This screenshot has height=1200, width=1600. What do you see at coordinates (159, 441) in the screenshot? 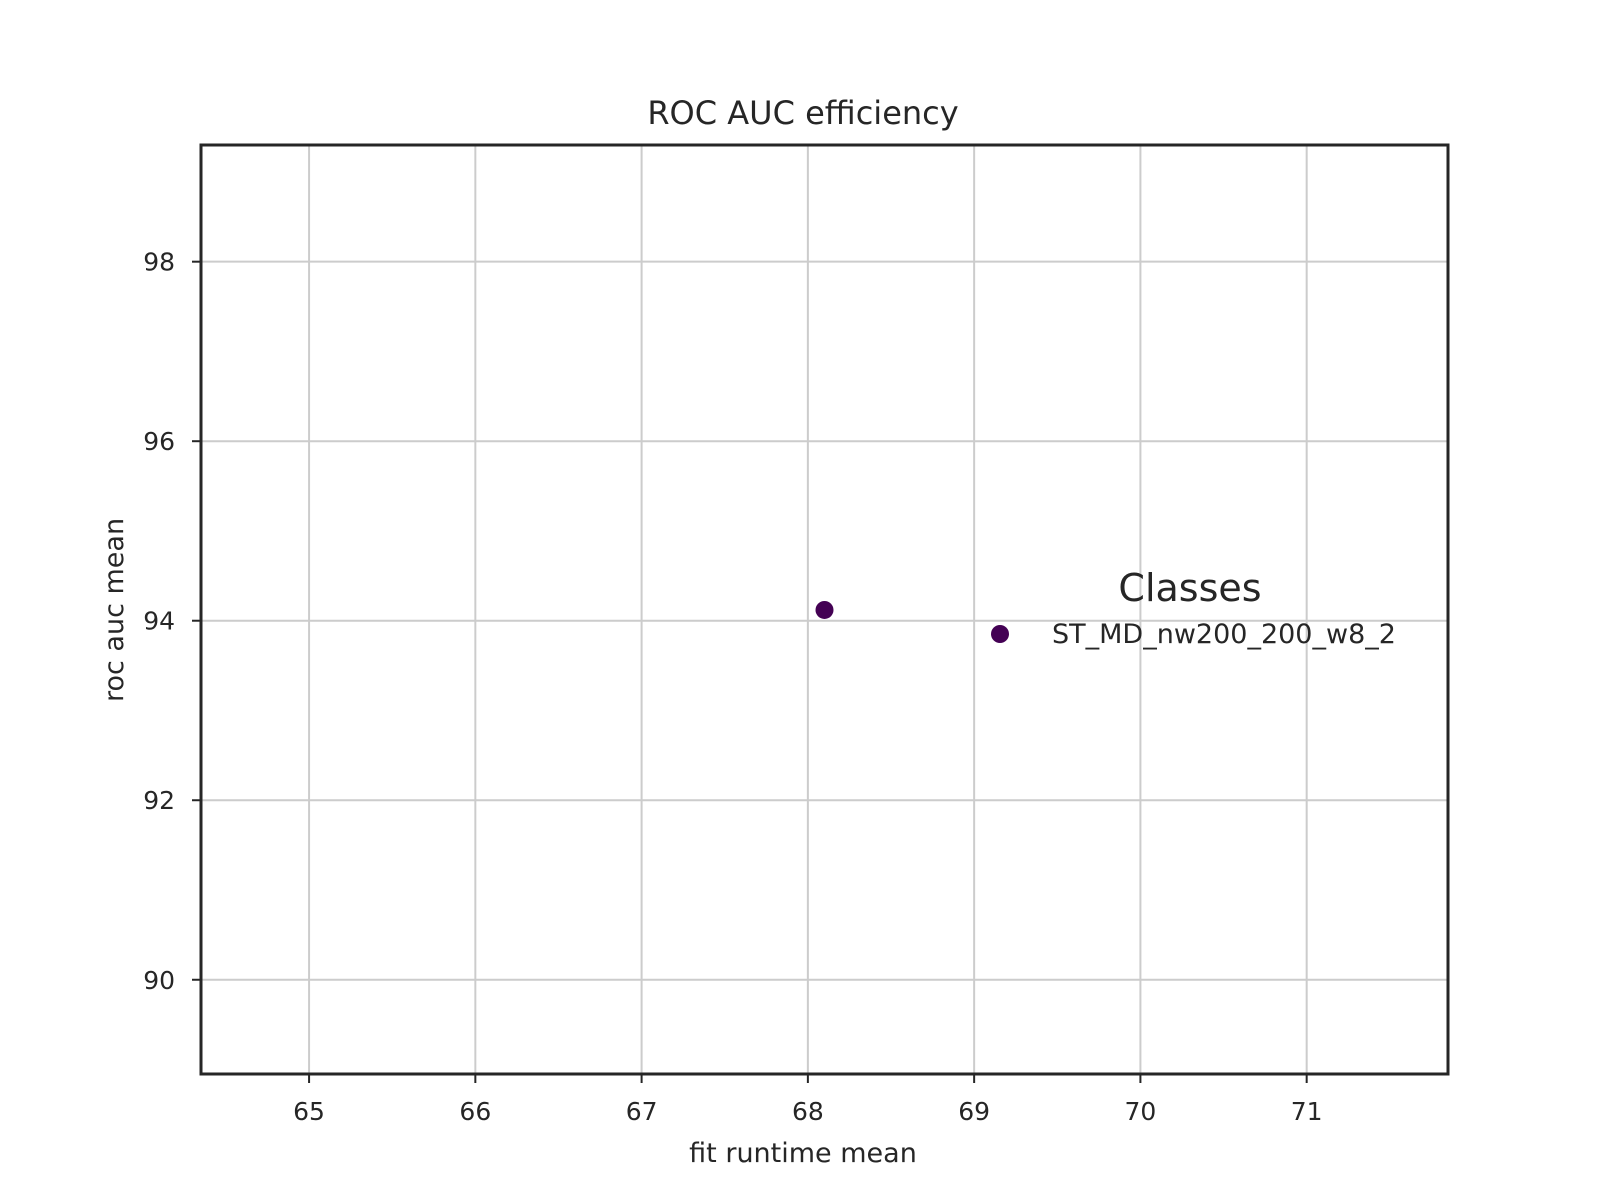
I see `y-tick-label: 96` at bounding box center [159, 441].